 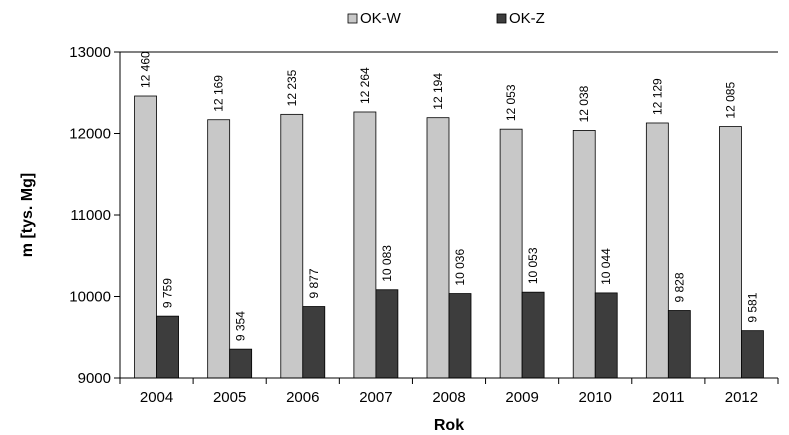 I want to click on y-tick-labels: 9000 10000 11000 12000 13000, so click(x=94, y=215).